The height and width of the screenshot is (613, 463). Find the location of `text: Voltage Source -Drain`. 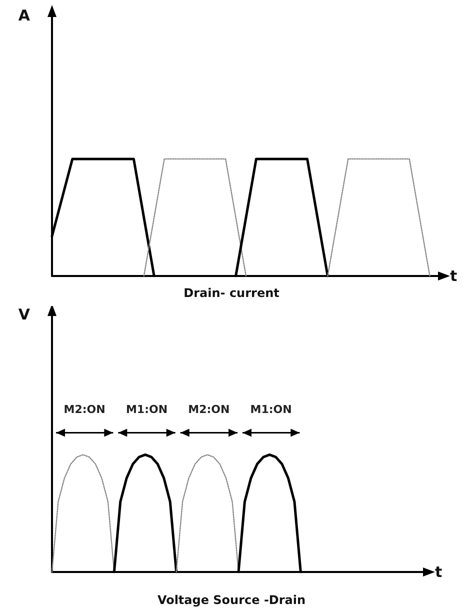

text: Voltage Source -Drain is located at coordinates (231, 600).